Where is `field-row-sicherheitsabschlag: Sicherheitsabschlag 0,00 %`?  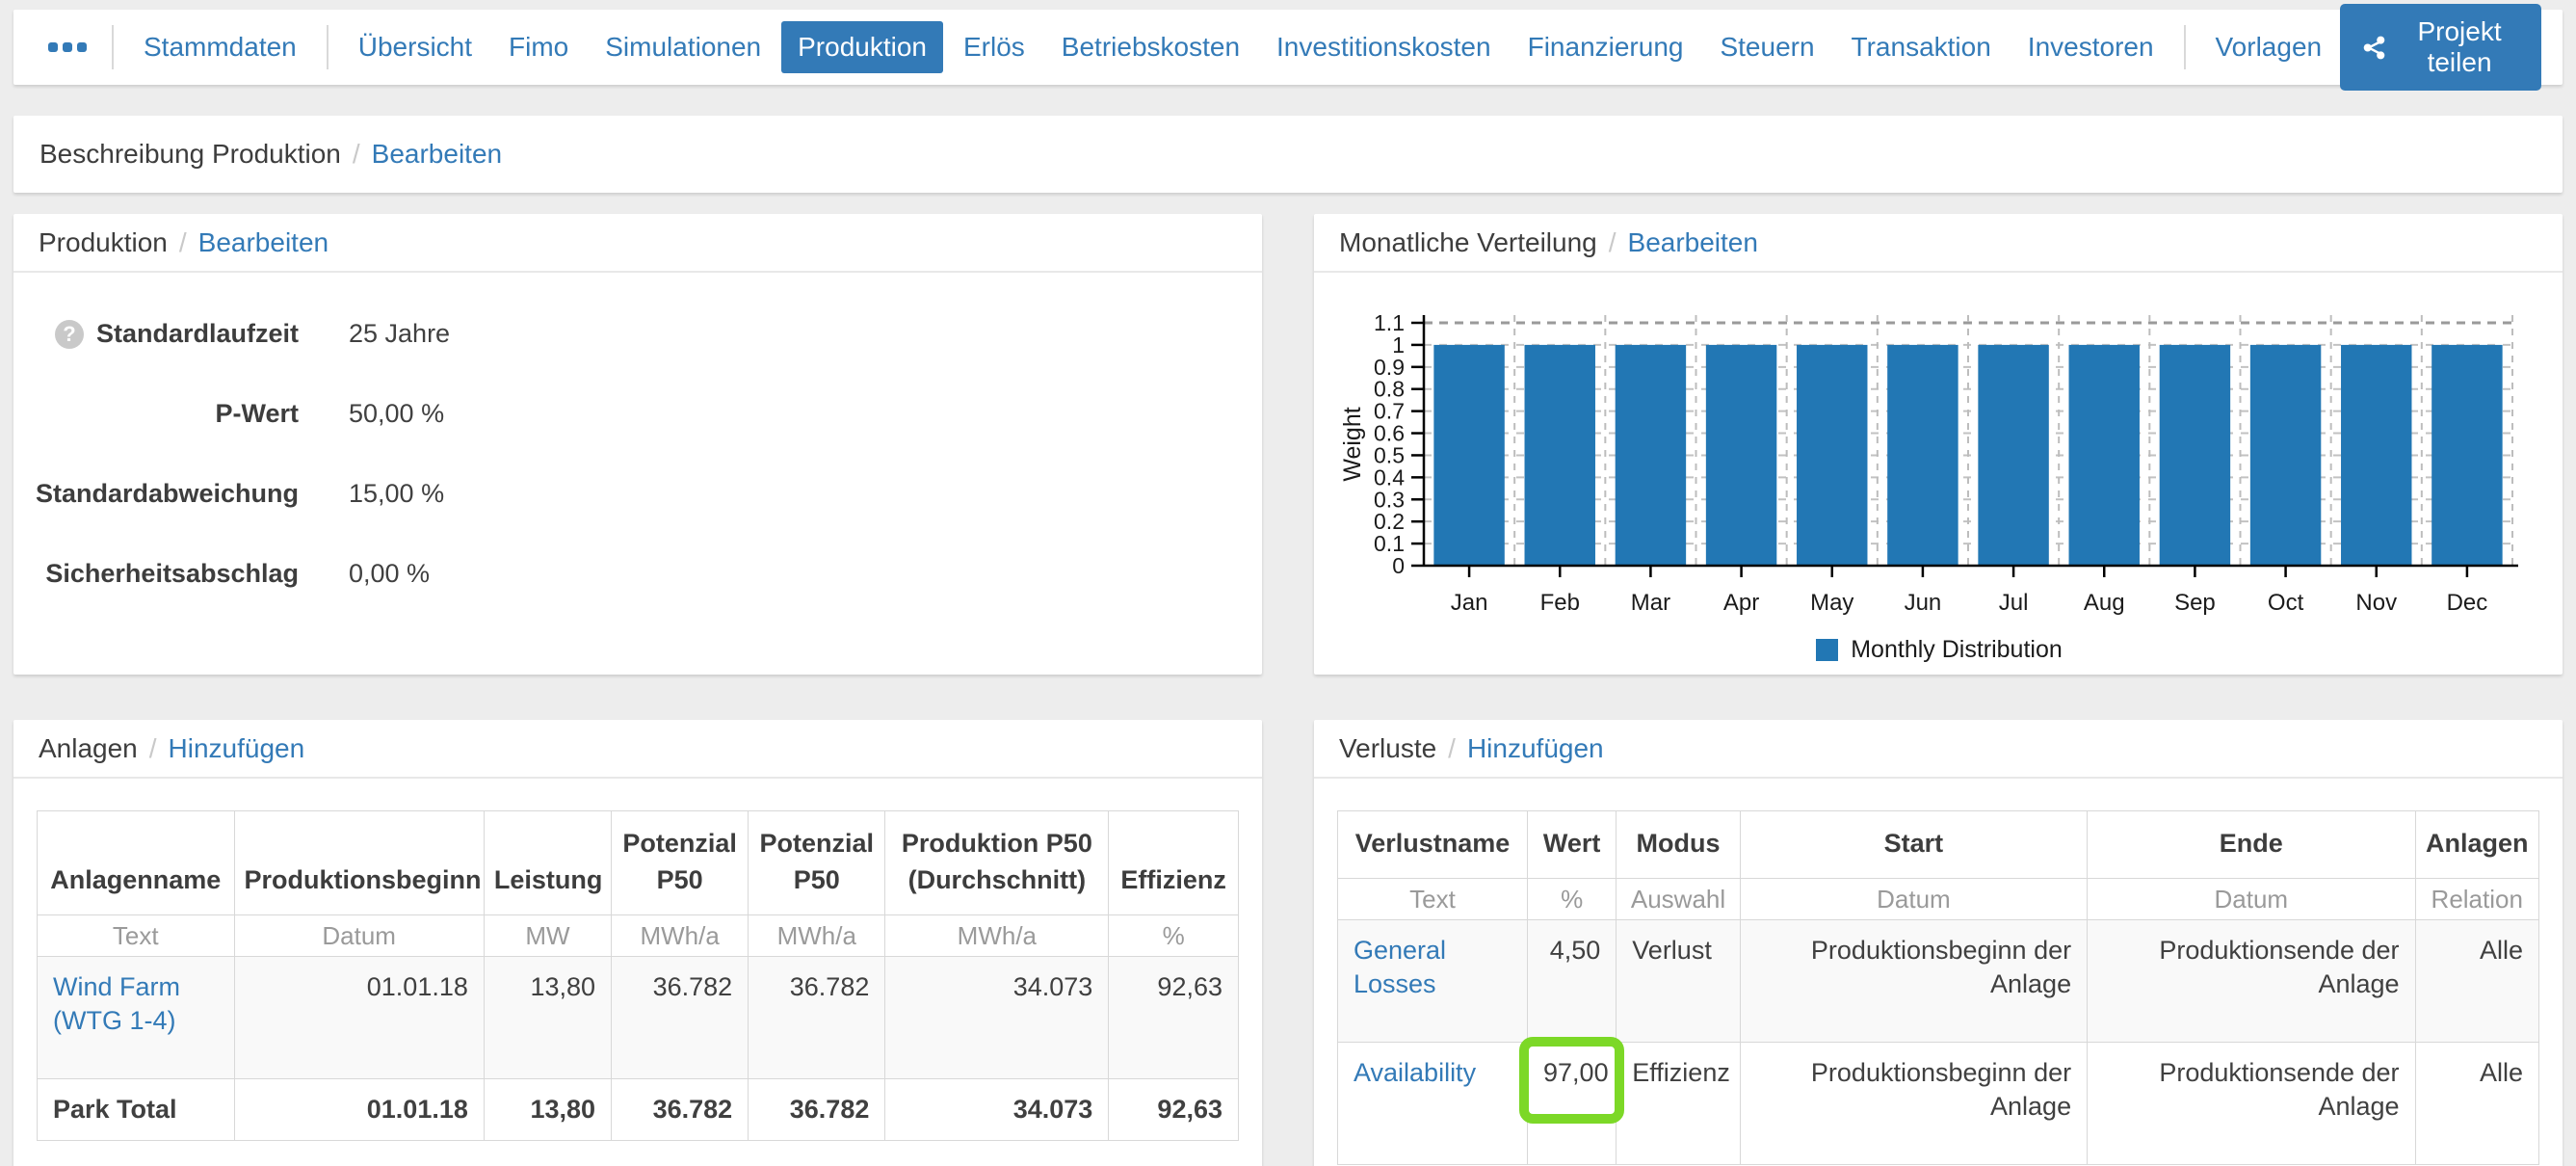
field-row-sicherheitsabschlag: Sicherheitsabschlag 0,00 % is located at coordinates (637, 574).